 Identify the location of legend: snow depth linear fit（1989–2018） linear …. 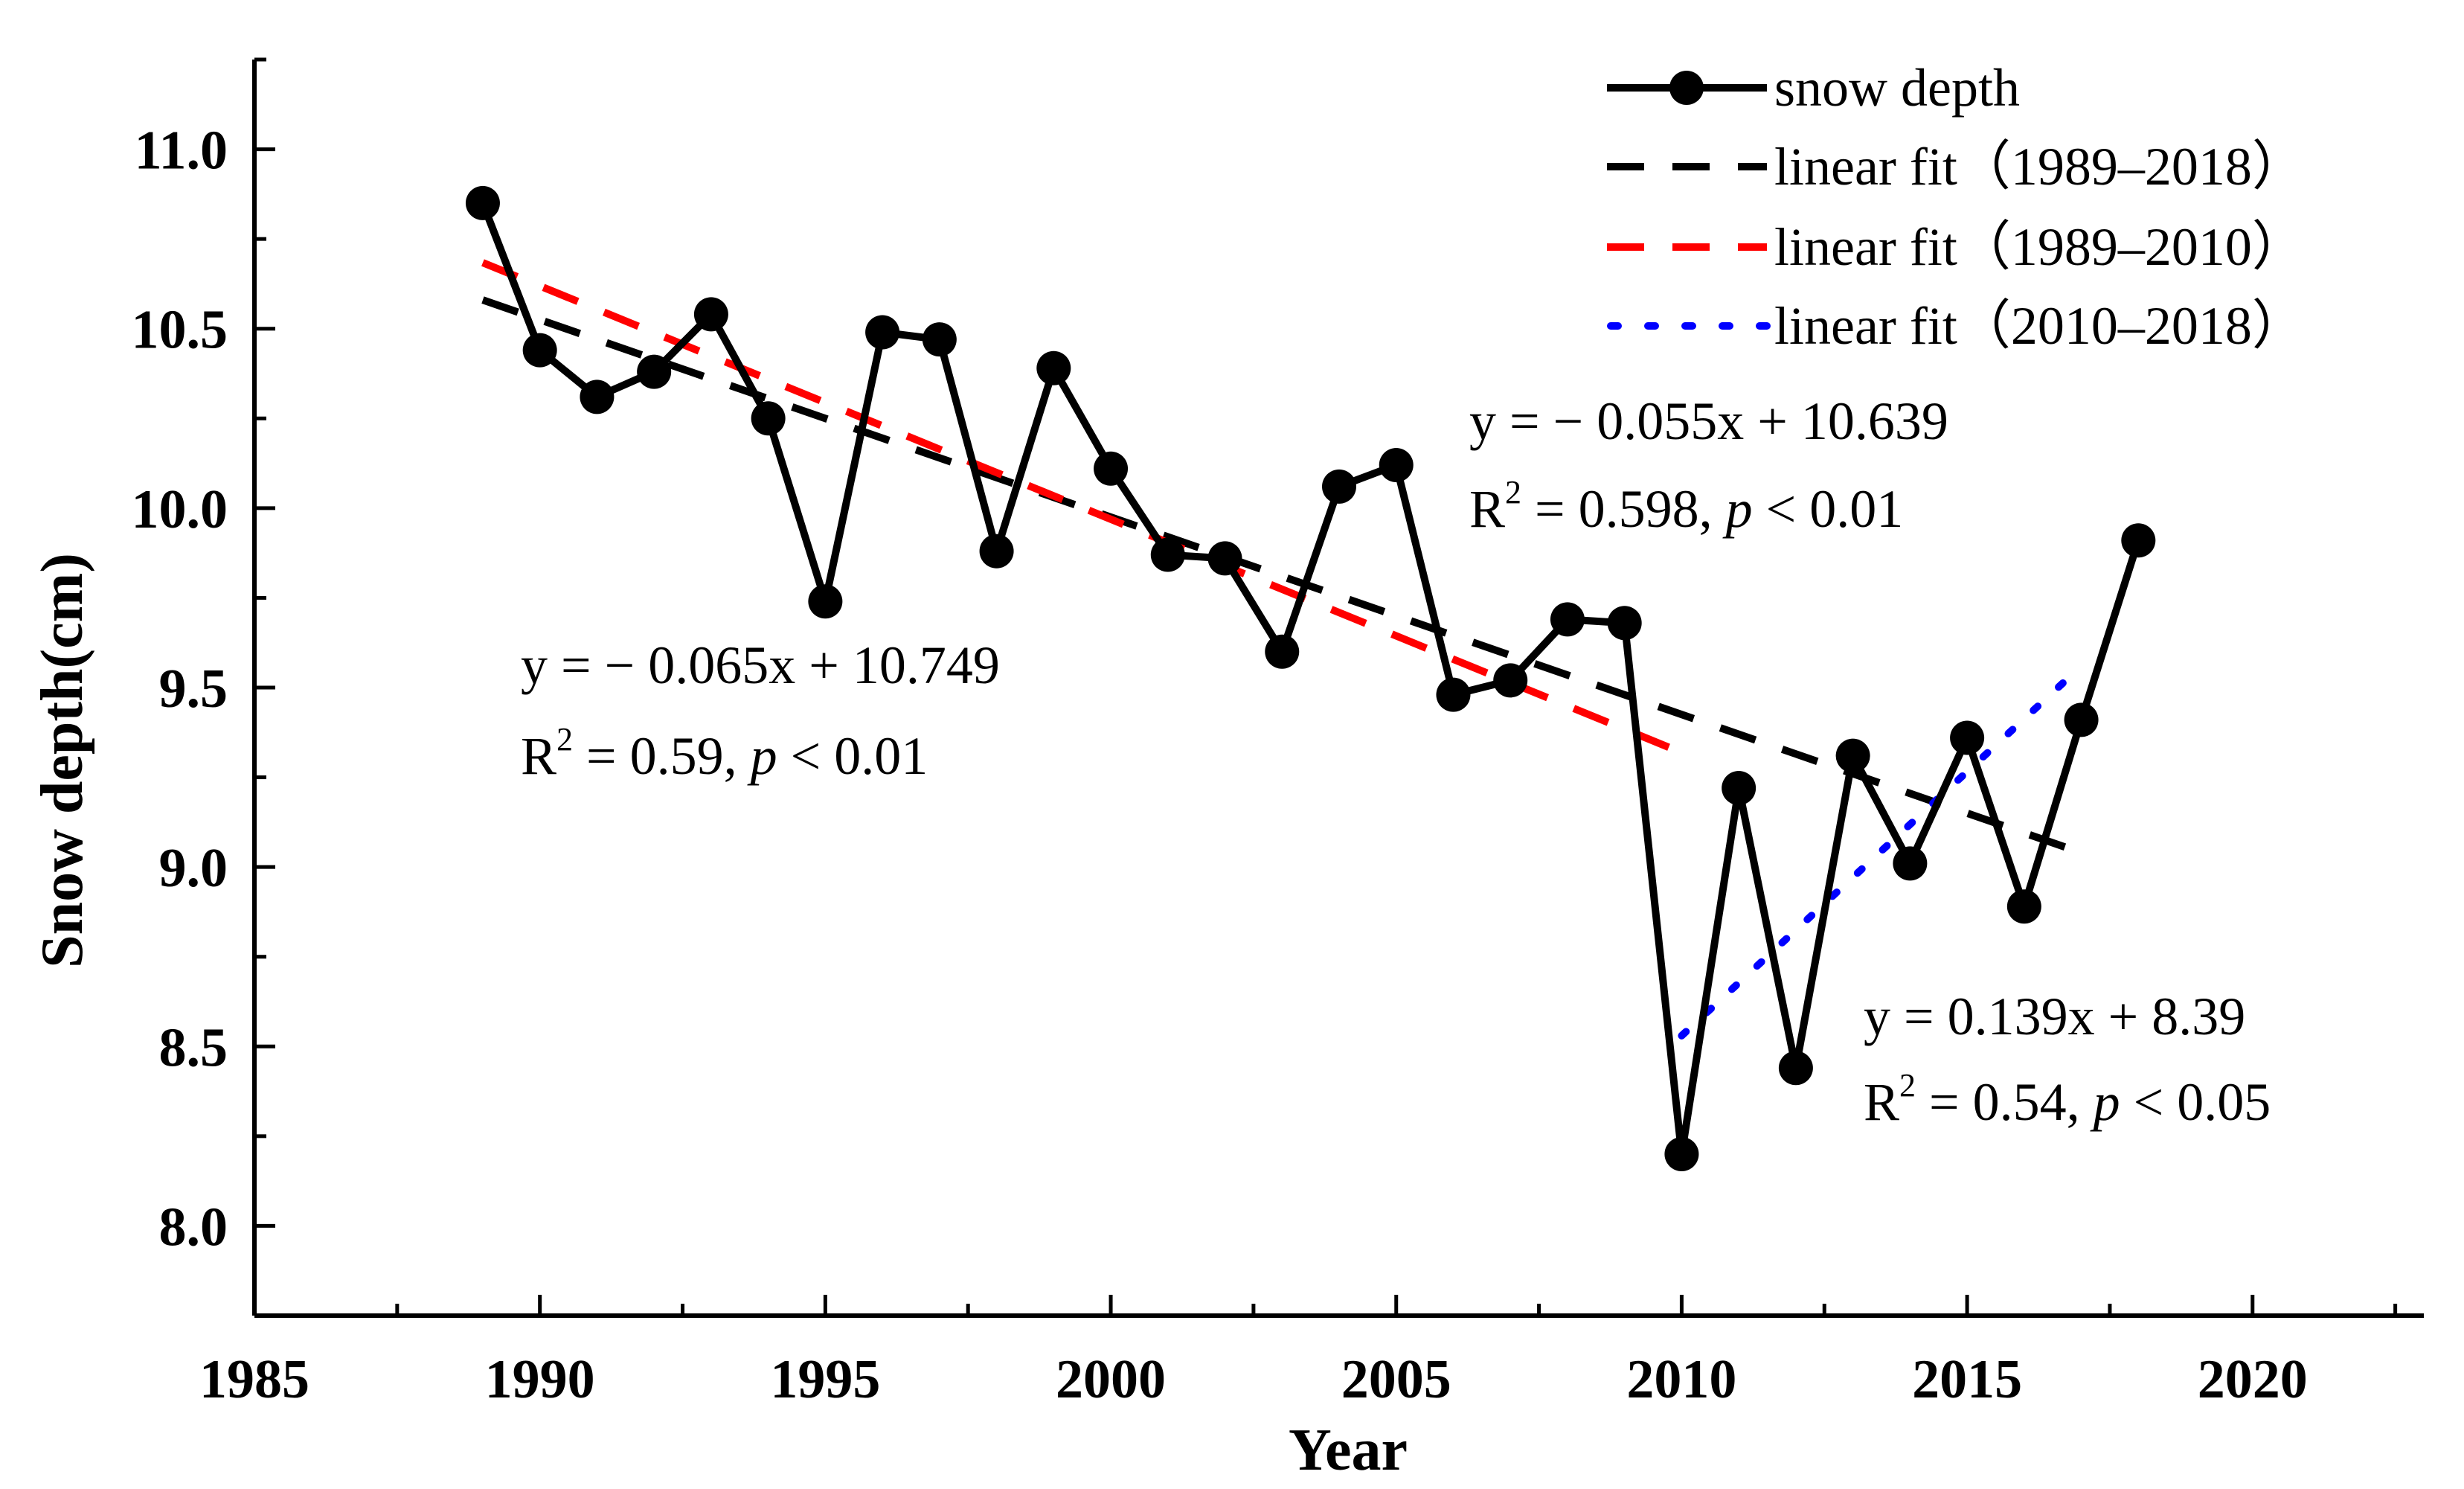
(1956, 207).